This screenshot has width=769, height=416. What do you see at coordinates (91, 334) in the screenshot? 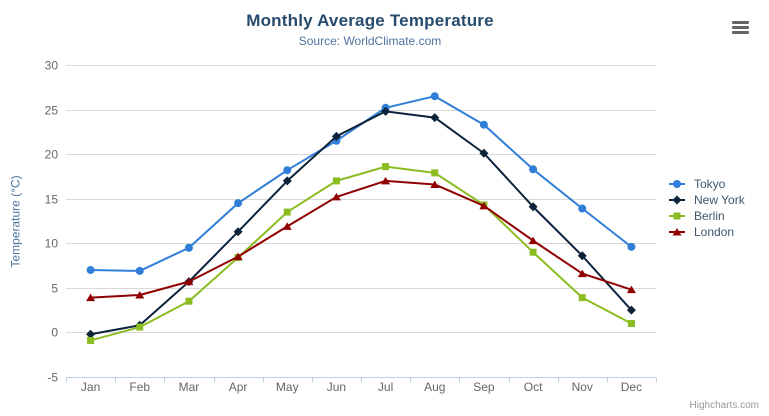
I see `point-new-york-jan` at bounding box center [91, 334].